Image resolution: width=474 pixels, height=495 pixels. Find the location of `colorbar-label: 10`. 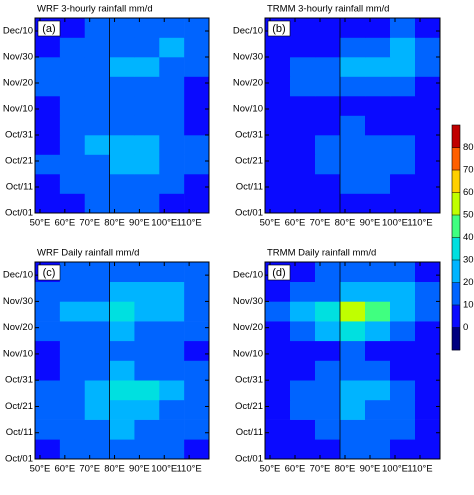

colorbar-label: 10 is located at coordinates (468, 305).